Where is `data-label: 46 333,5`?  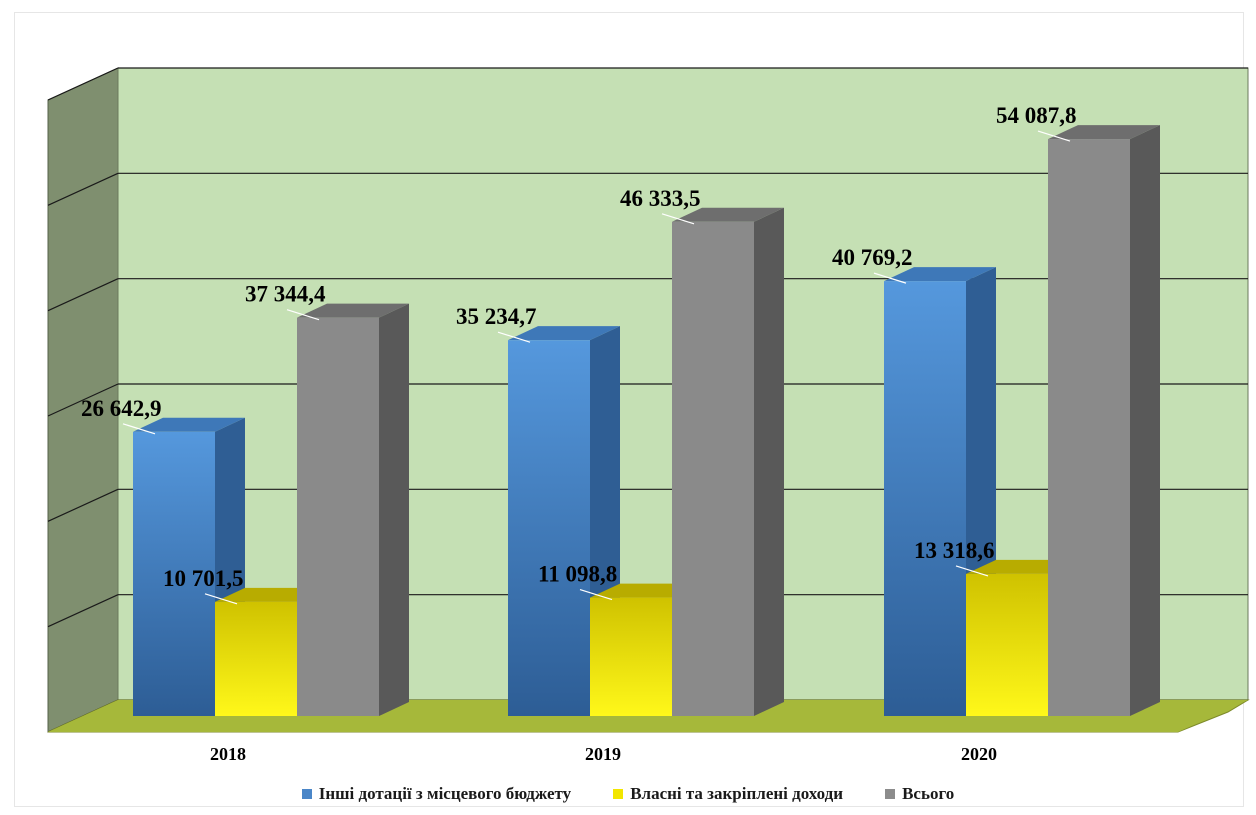 data-label: 46 333,5 is located at coordinates (660, 198).